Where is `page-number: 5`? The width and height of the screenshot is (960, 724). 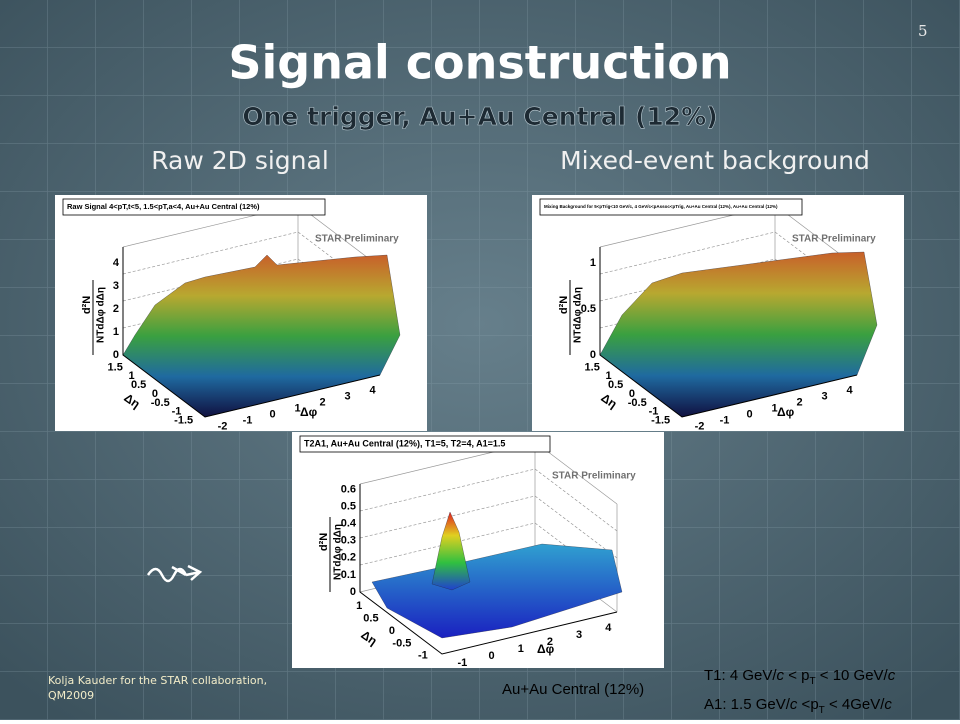
page-number: 5 is located at coordinates (923, 31).